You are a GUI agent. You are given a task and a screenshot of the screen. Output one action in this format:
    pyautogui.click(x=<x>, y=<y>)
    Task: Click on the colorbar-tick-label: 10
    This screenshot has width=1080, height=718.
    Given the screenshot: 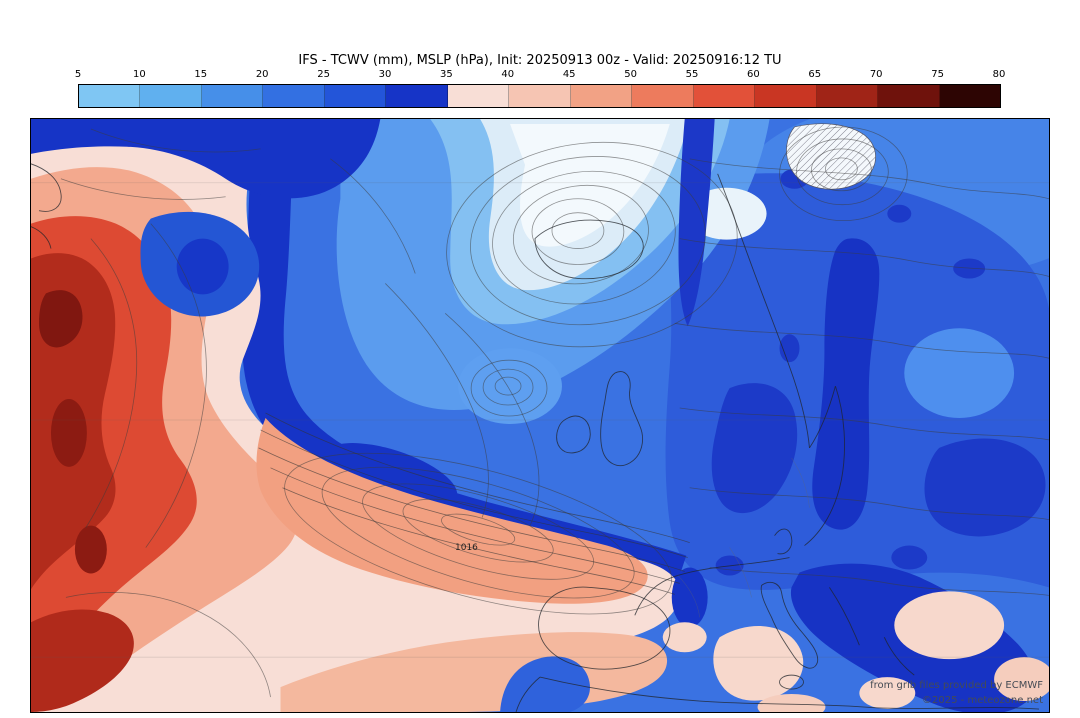 What is the action you would take?
    pyautogui.click(x=139, y=74)
    